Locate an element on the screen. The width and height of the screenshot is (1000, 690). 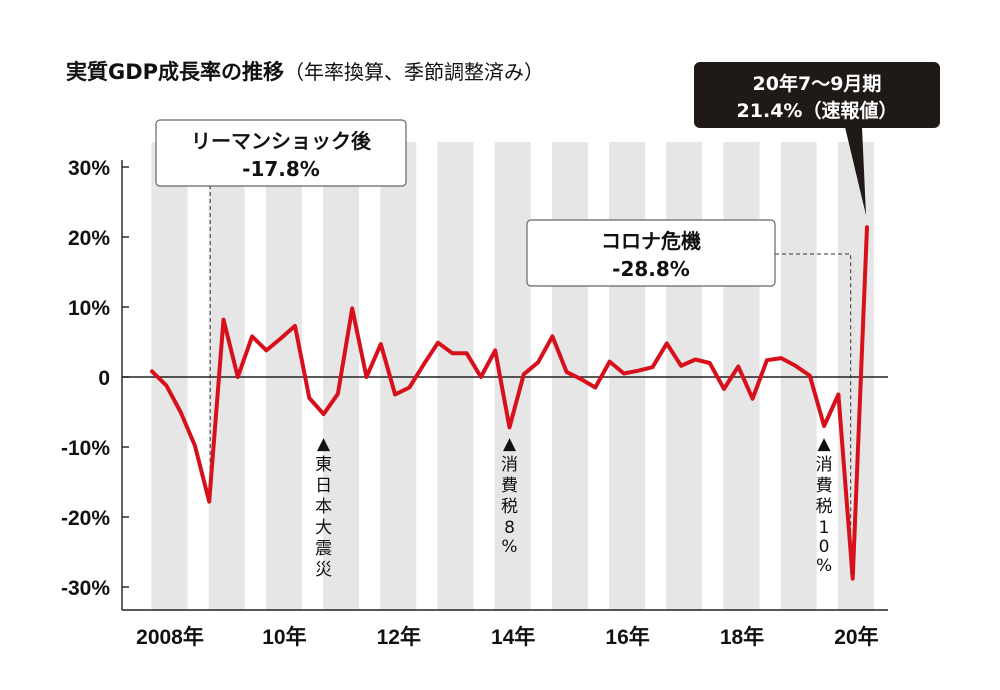
callout-box-corona is located at coordinates (651, 253).